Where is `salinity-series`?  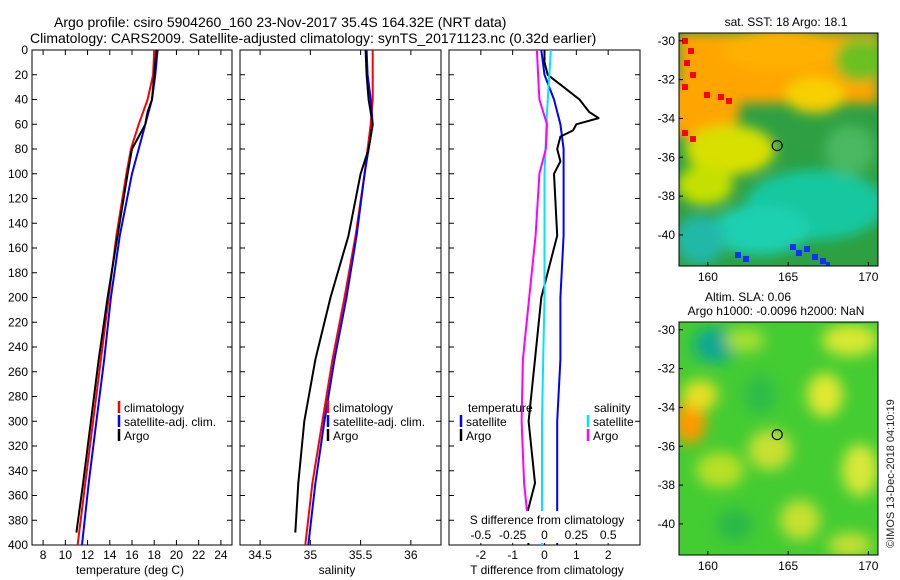
salinity-series is located at coordinates (334, 297).